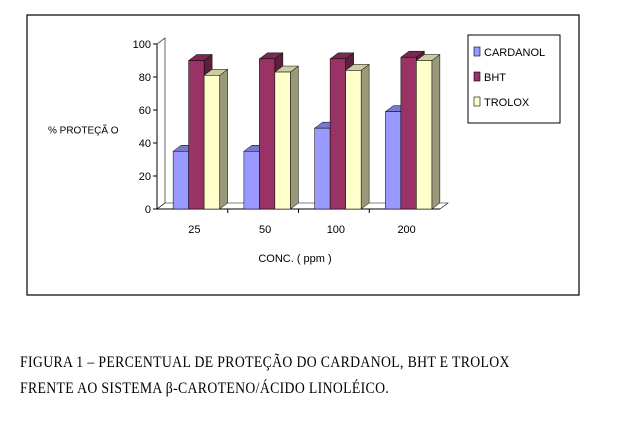 The width and height of the screenshot is (632, 430). What do you see at coordinates (142, 45) in the screenshot?
I see `y-tick-label: 100` at bounding box center [142, 45].